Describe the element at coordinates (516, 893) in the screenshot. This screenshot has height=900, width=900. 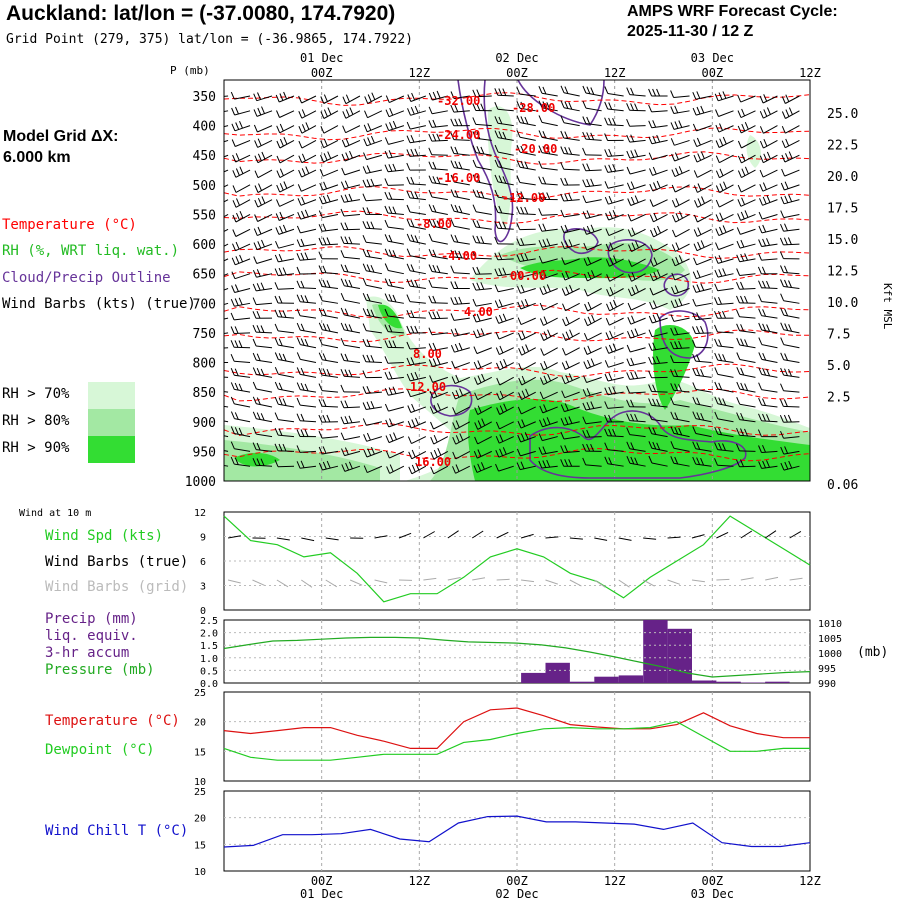
I see `date-label-bottom: 02 Dec` at that location.